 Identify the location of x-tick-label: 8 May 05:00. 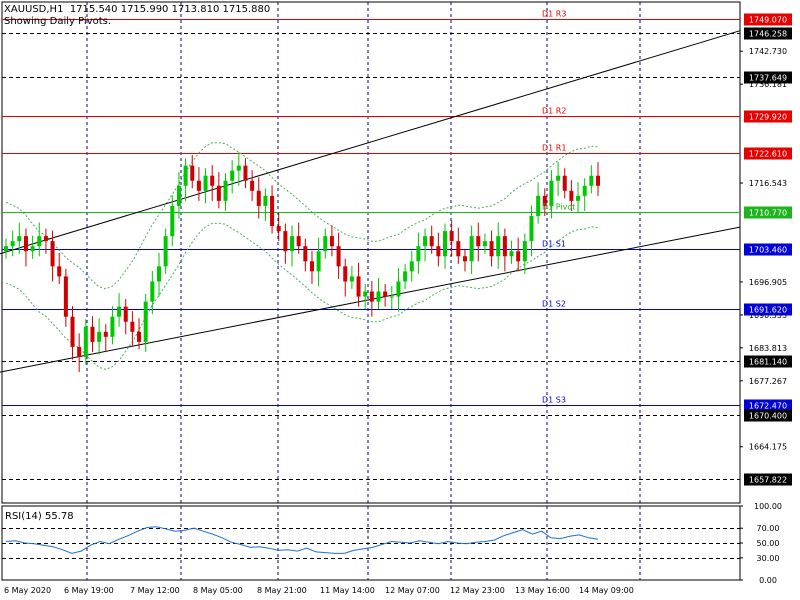
(218, 590).